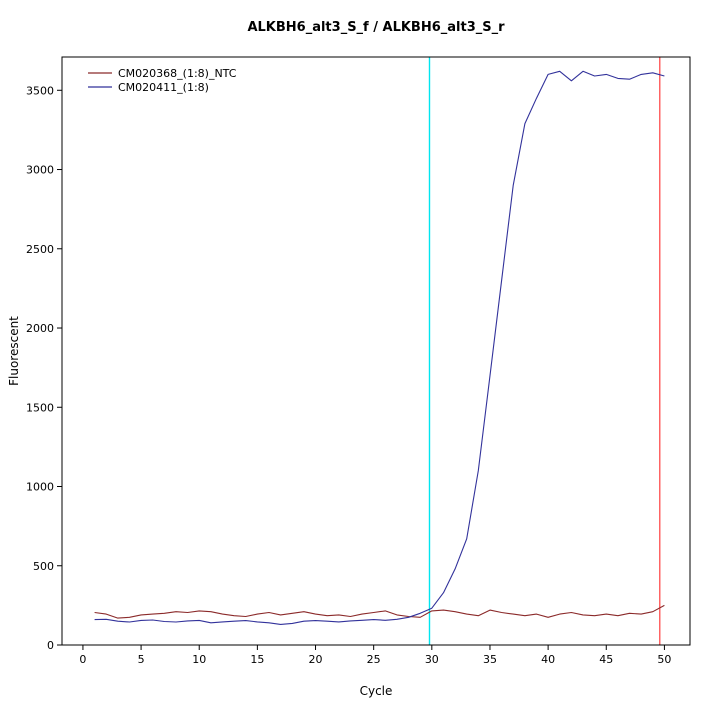 Image resolution: width=720 pixels, height=720 pixels. What do you see at coordinates (548, 659) in the screenshot?
I see `x-tick-label: 40` at bounding box center [548, 659].